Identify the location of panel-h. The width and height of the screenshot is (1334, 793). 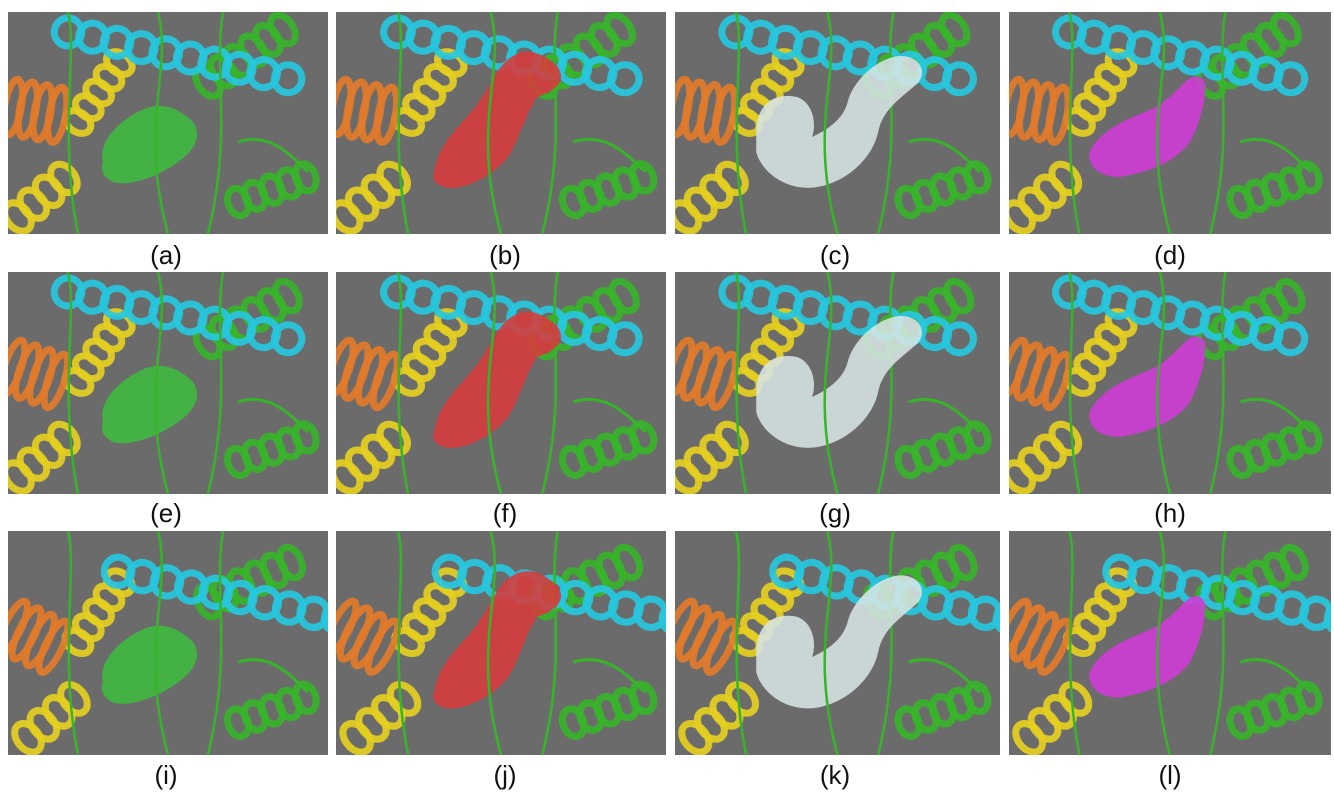
(1170, 383).